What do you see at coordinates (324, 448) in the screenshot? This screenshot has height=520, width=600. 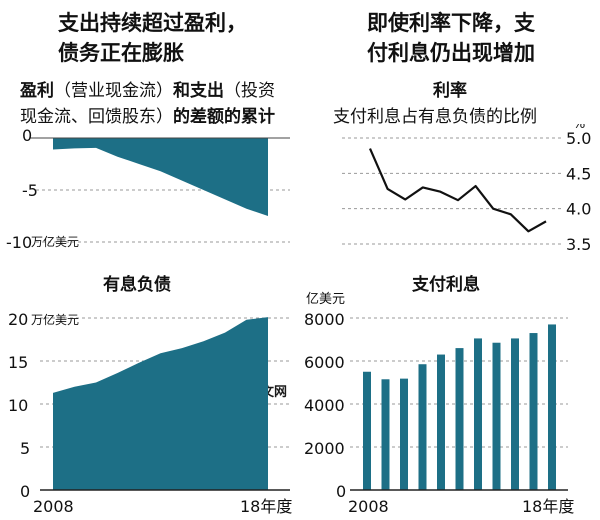 I see `interest-ytick-label: 2000` at bounding box center [324, 448].